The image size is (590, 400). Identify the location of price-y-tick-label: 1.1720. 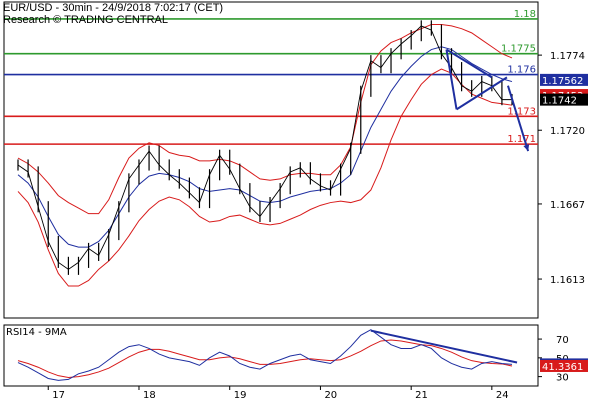
(567, 131).